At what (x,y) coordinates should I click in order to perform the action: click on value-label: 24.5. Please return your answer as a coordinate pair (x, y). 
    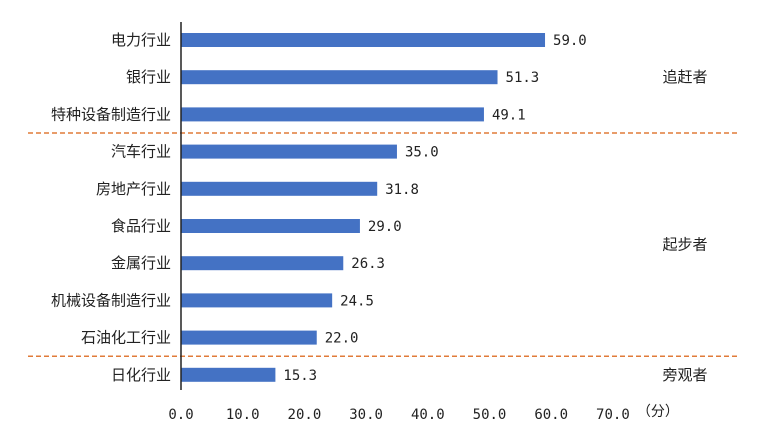
    Looking at the image, I should click on (357, 301).